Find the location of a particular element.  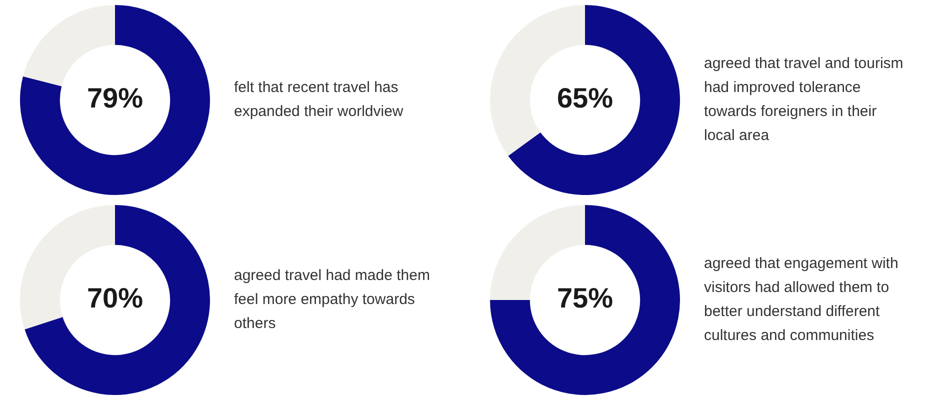

text: agreed that engagement with visitors had allowed them to better understand different cultures and communities is located at coordinates (802, 300).